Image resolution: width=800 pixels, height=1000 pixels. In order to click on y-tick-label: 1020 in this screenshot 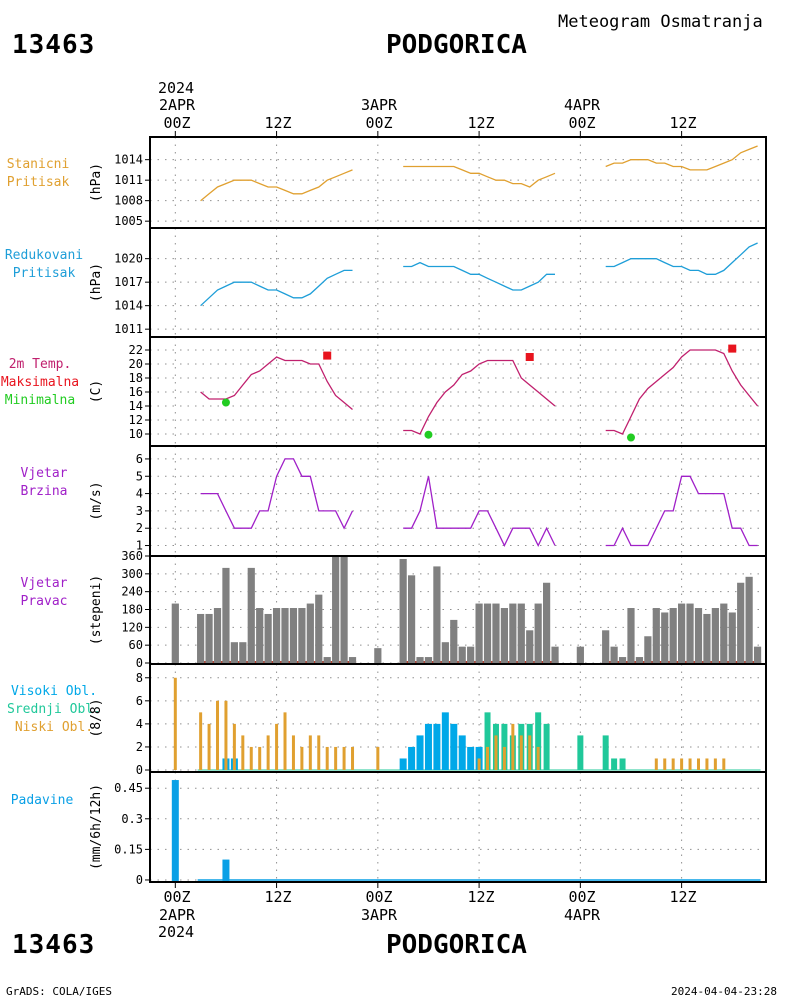, I will do `click(128, 259)`.